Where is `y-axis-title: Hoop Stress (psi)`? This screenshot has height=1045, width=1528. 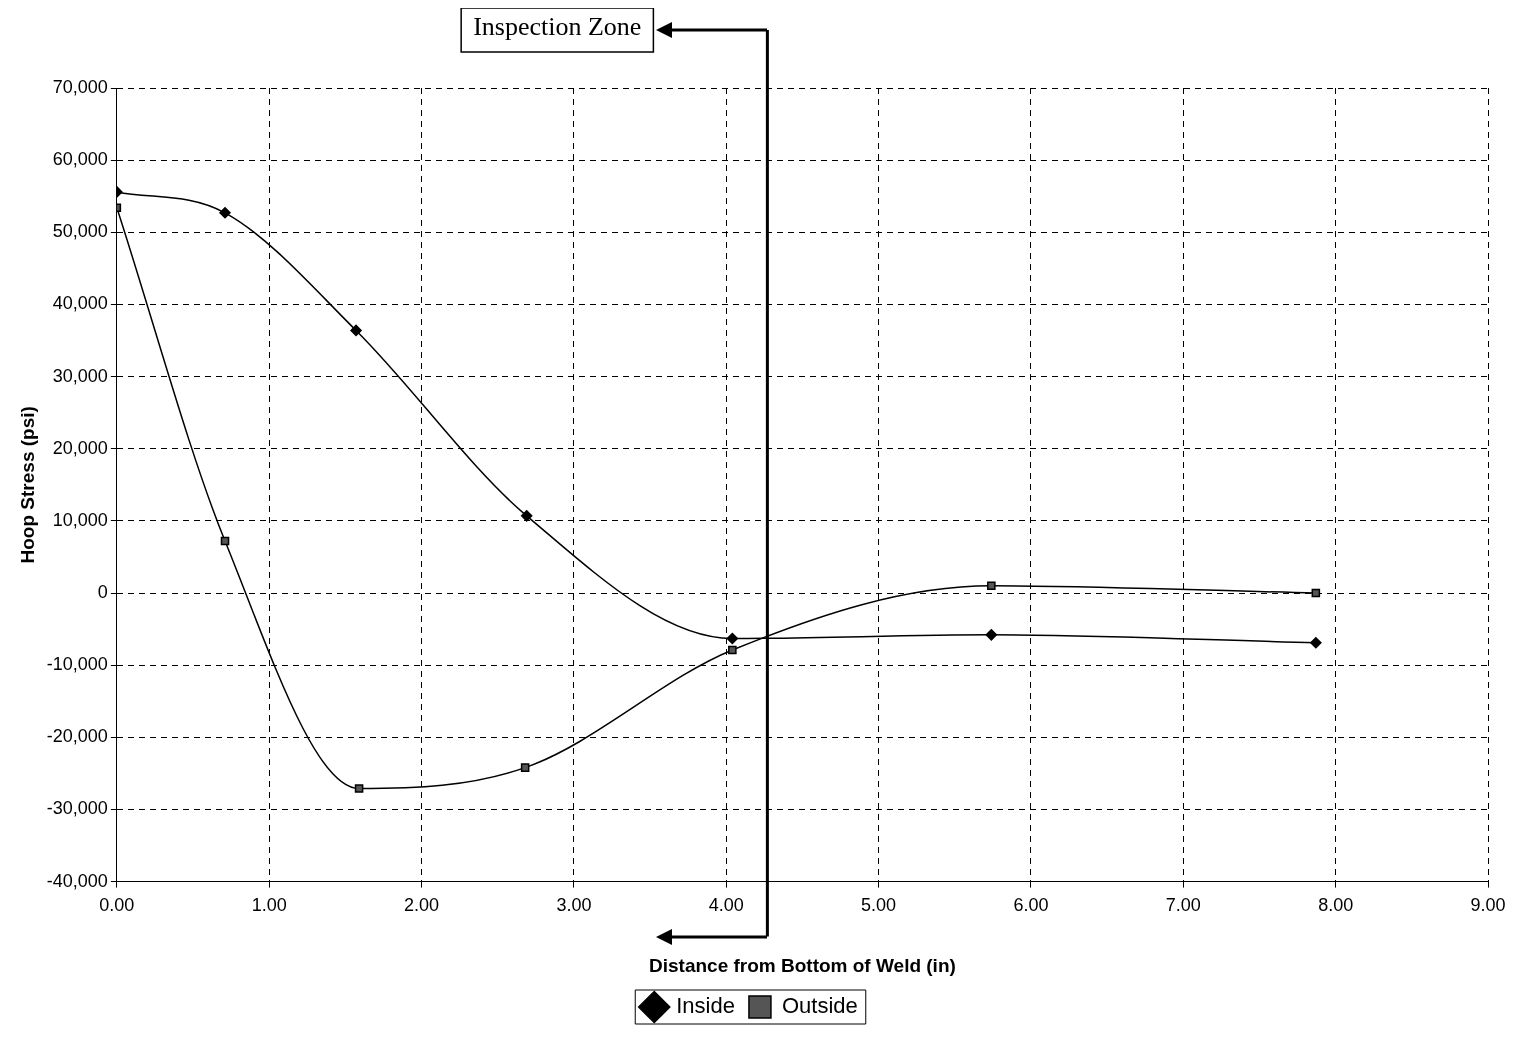
y-axis-title: Hoop Stress (psi) is located at coordinates (27, 485).